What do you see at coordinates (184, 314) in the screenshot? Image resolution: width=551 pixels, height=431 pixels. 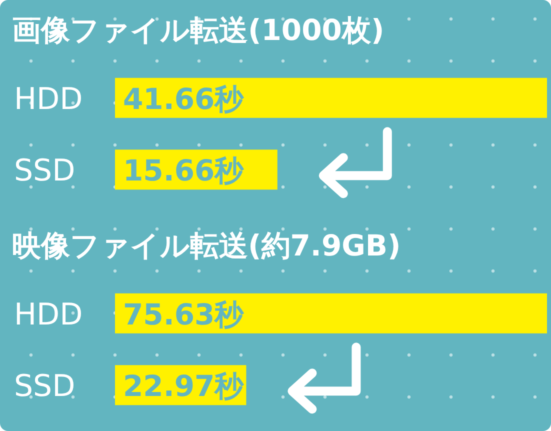 I see `data-label: 75.63秒` at bounding box center [184, 314].